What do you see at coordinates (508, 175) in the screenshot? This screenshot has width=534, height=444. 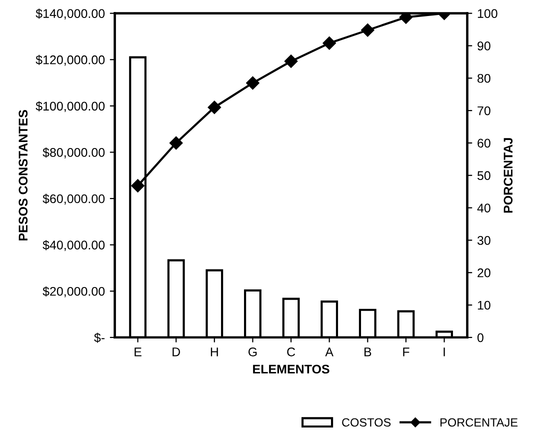 I see `y2-axis-title: PORCENTAJ` at bounding box center [508, 175].